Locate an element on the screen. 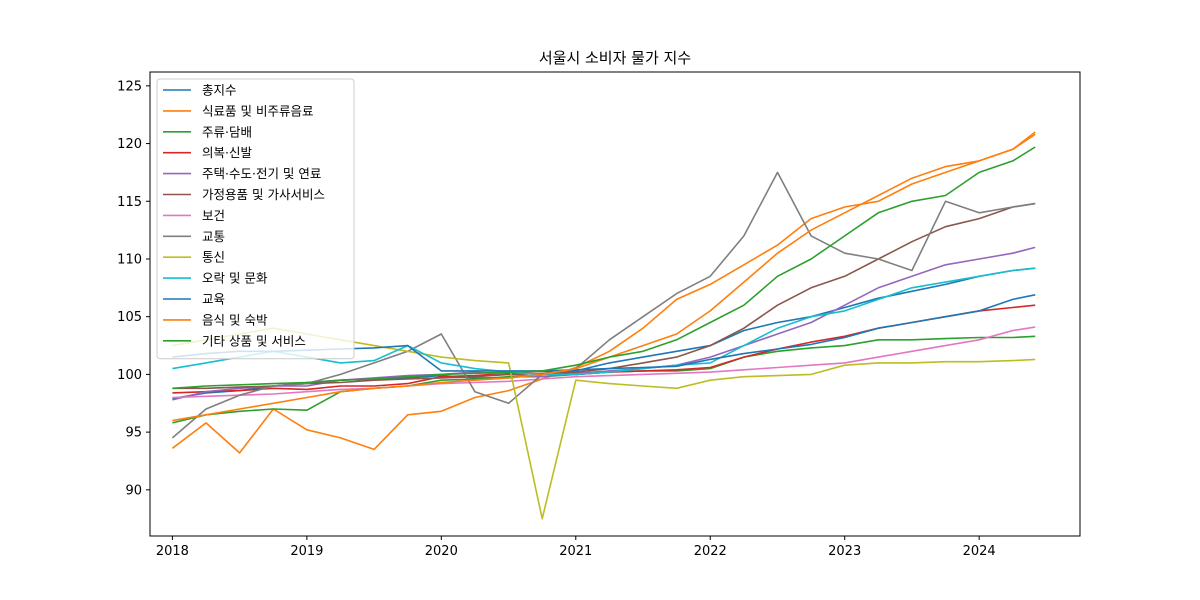 This screenshot has height=600, width=1200. x-tick-label-2: 2020 is located at coordinates (441, 551).